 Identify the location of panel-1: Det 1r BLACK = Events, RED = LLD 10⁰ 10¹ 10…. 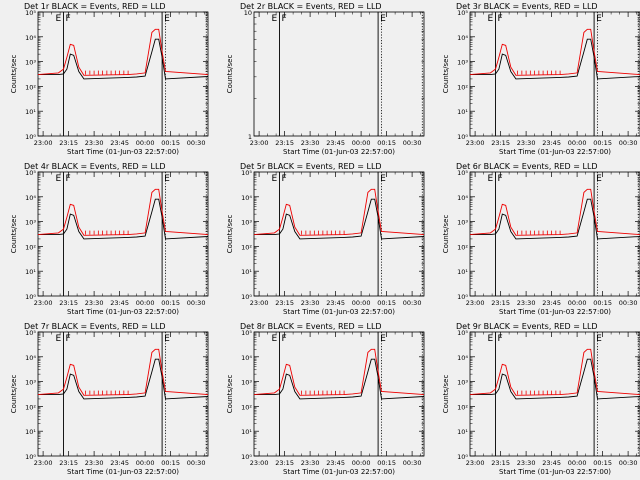
(109, 79).